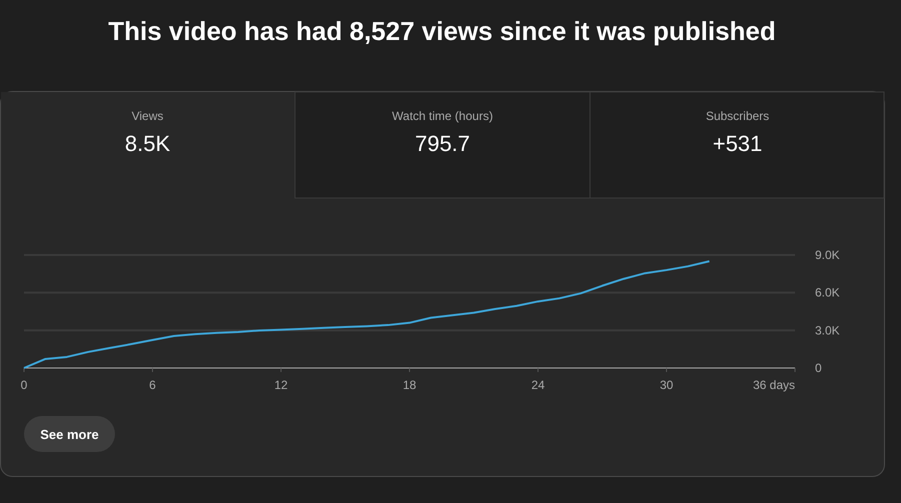 The width and height of the screenshot is (901, 503). Describe the element at coordinates (148, 116) in the screenshot. I see `text: Views` at that location.